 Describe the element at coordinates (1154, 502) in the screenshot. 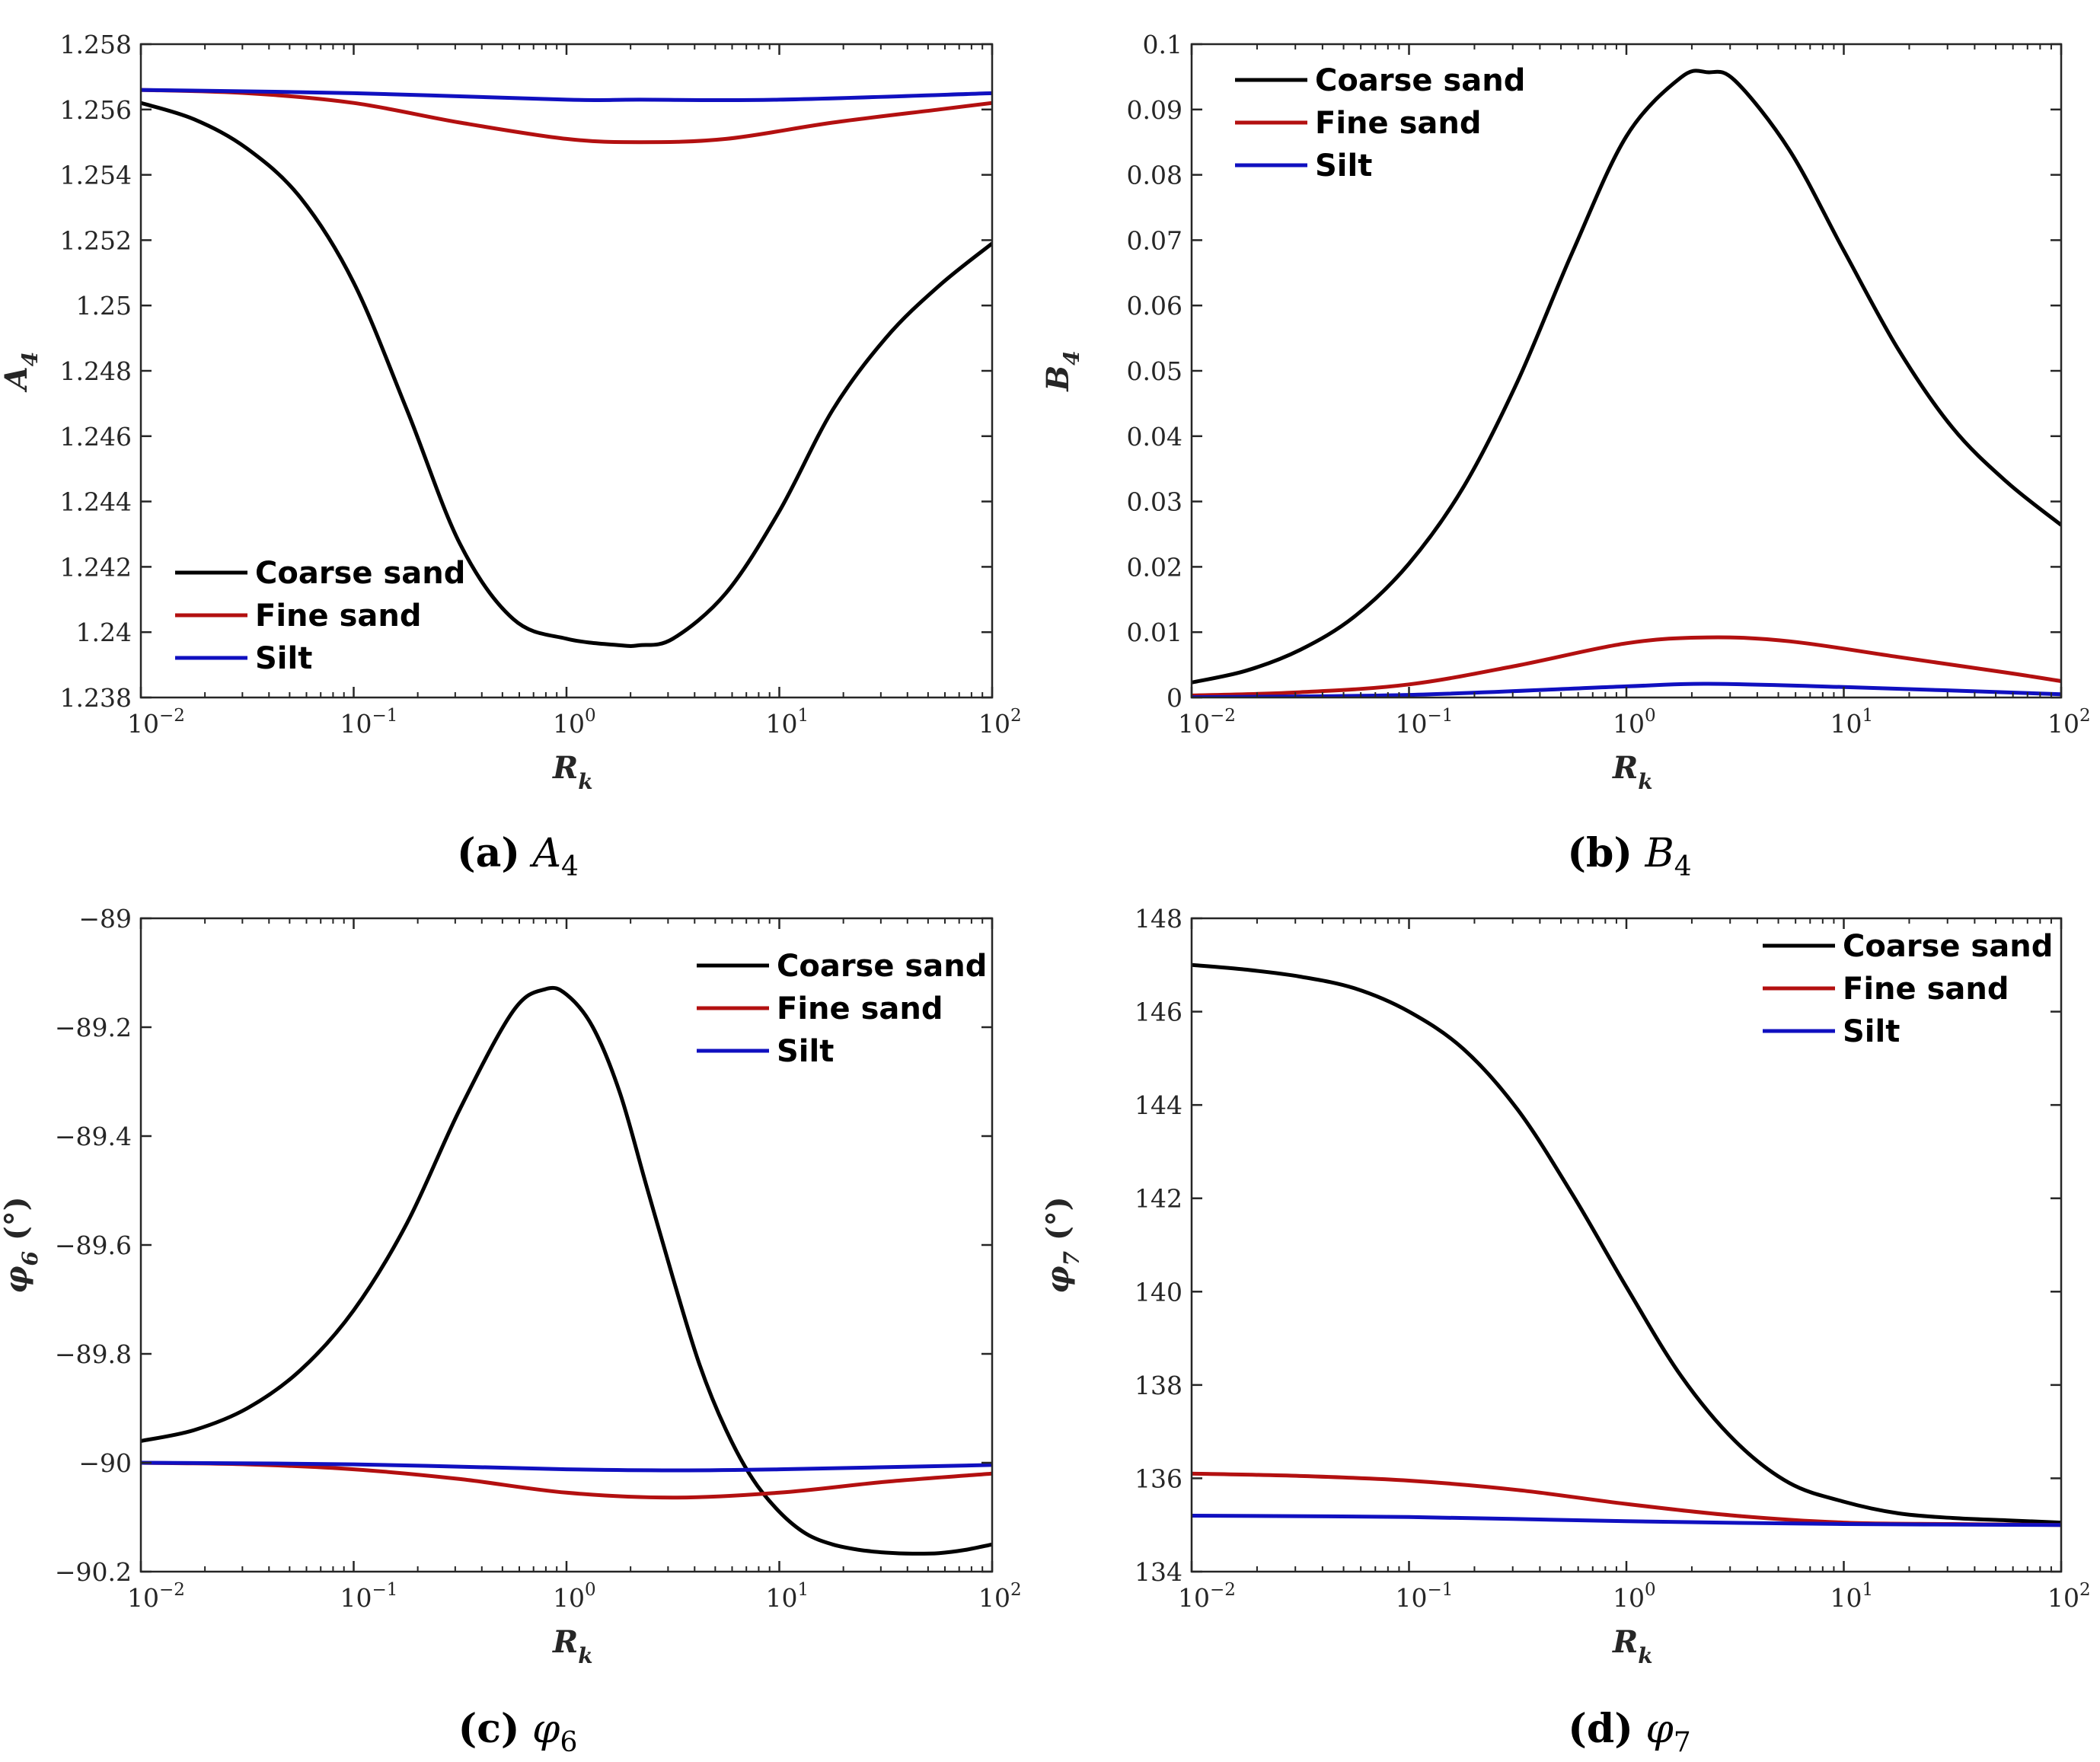

I see `y-tick-label: 0.03` at that location.